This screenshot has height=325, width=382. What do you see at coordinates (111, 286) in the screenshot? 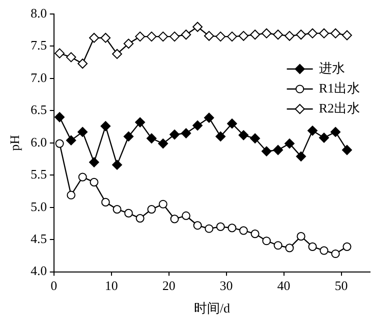
I see `x-tick-label: 10` at bounding box center [111, 286].